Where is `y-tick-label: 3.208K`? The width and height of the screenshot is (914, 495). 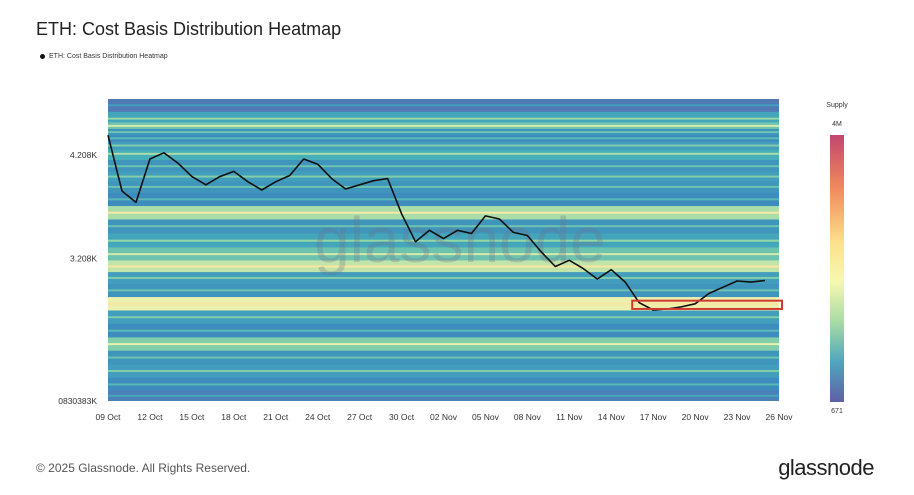 y-tick-label: 3.208K is located at coordinates (83, 258).